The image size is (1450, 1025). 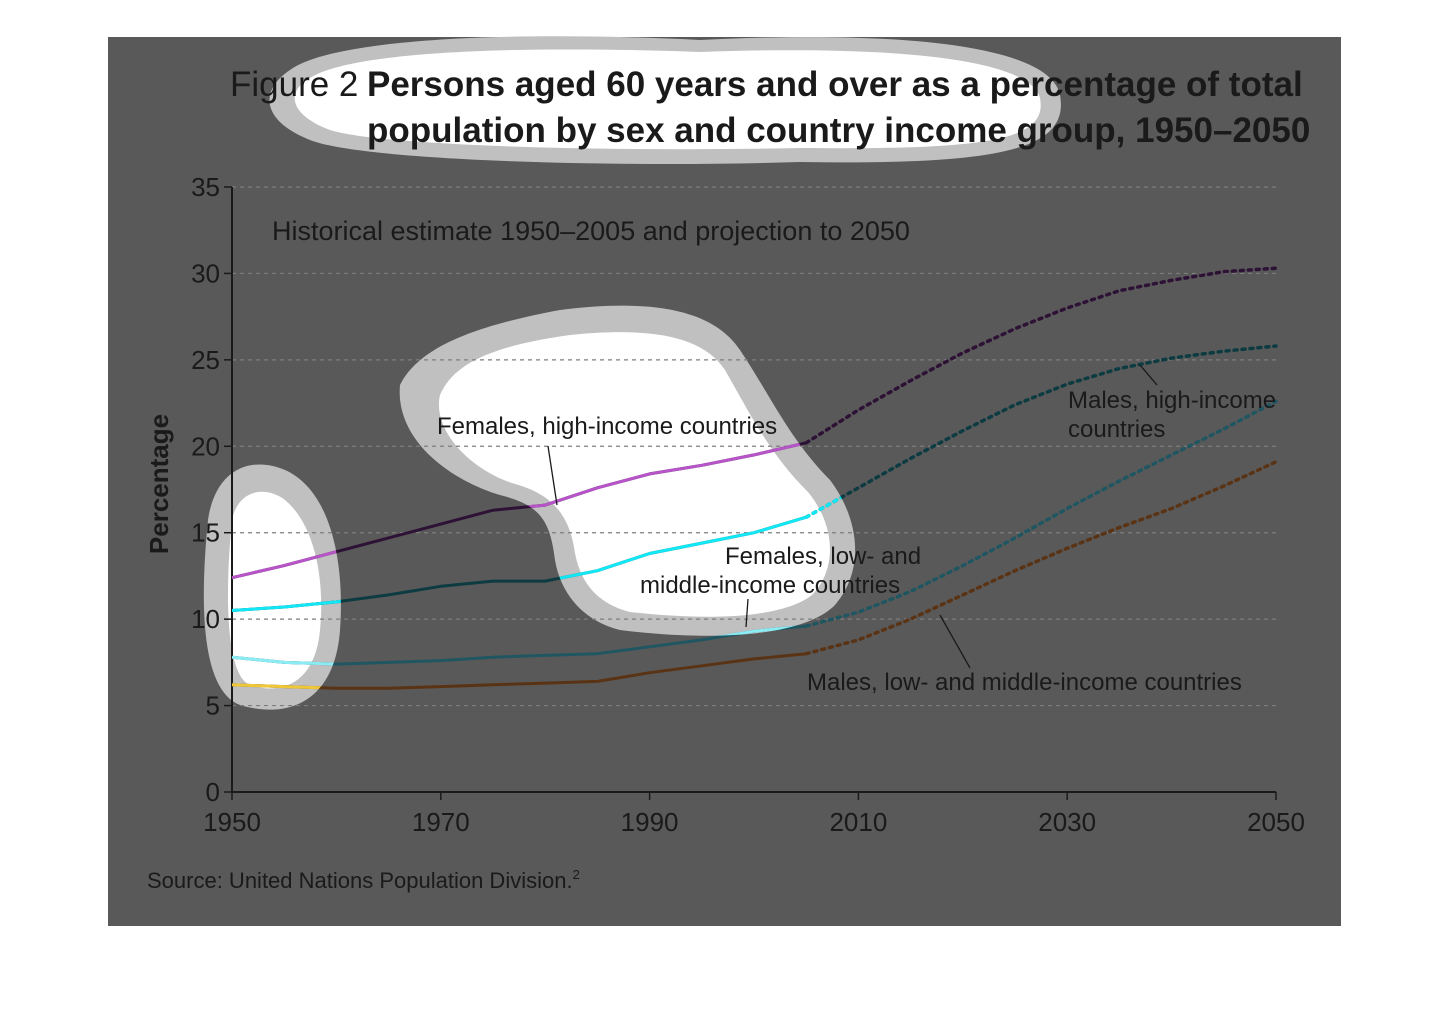 I want to click on label-males-high-1: Males, high-income, so click(x=1172, y=400).